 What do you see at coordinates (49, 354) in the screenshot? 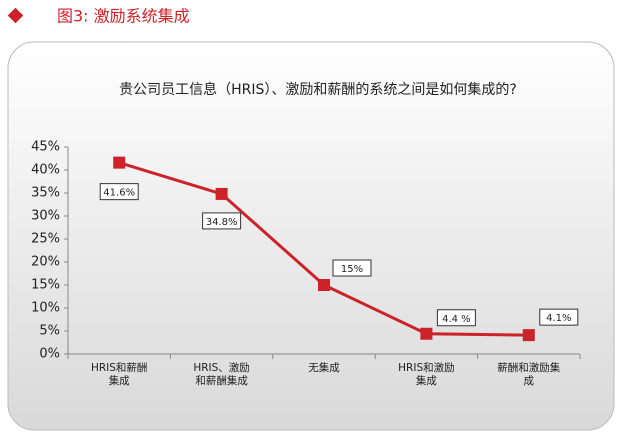
I see `y-tick-label: 0%` at bounding box center [49, 354].